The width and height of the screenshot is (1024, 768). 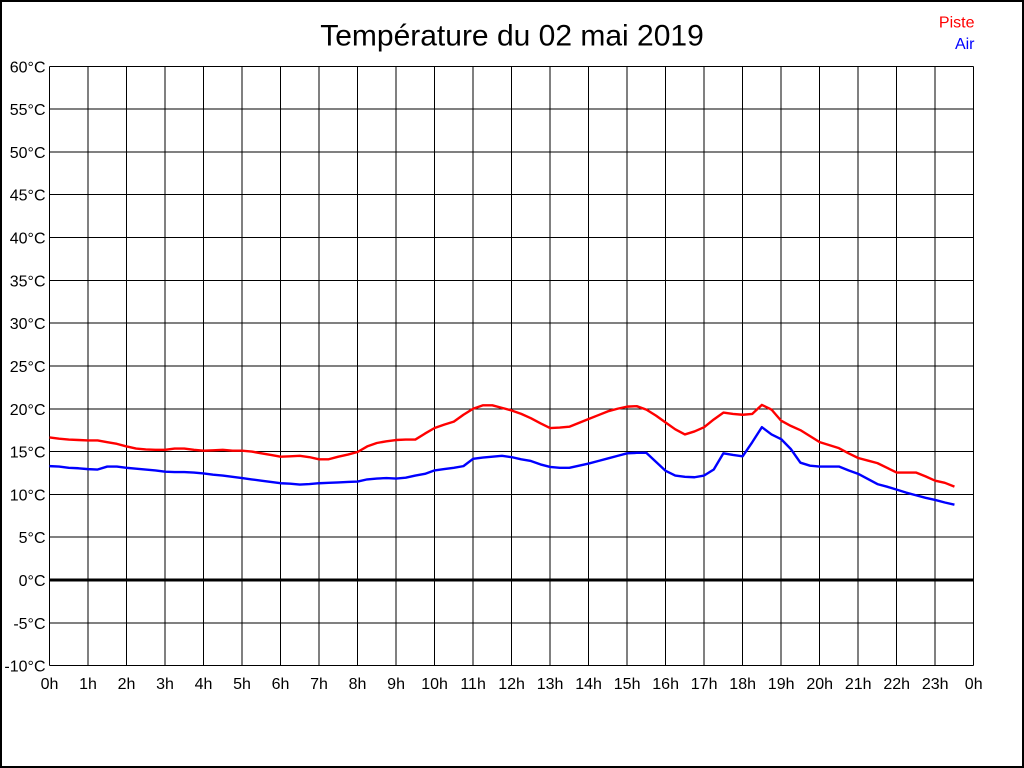 I want to click on x-tick-label: 10h, so click(x=434, y=684).